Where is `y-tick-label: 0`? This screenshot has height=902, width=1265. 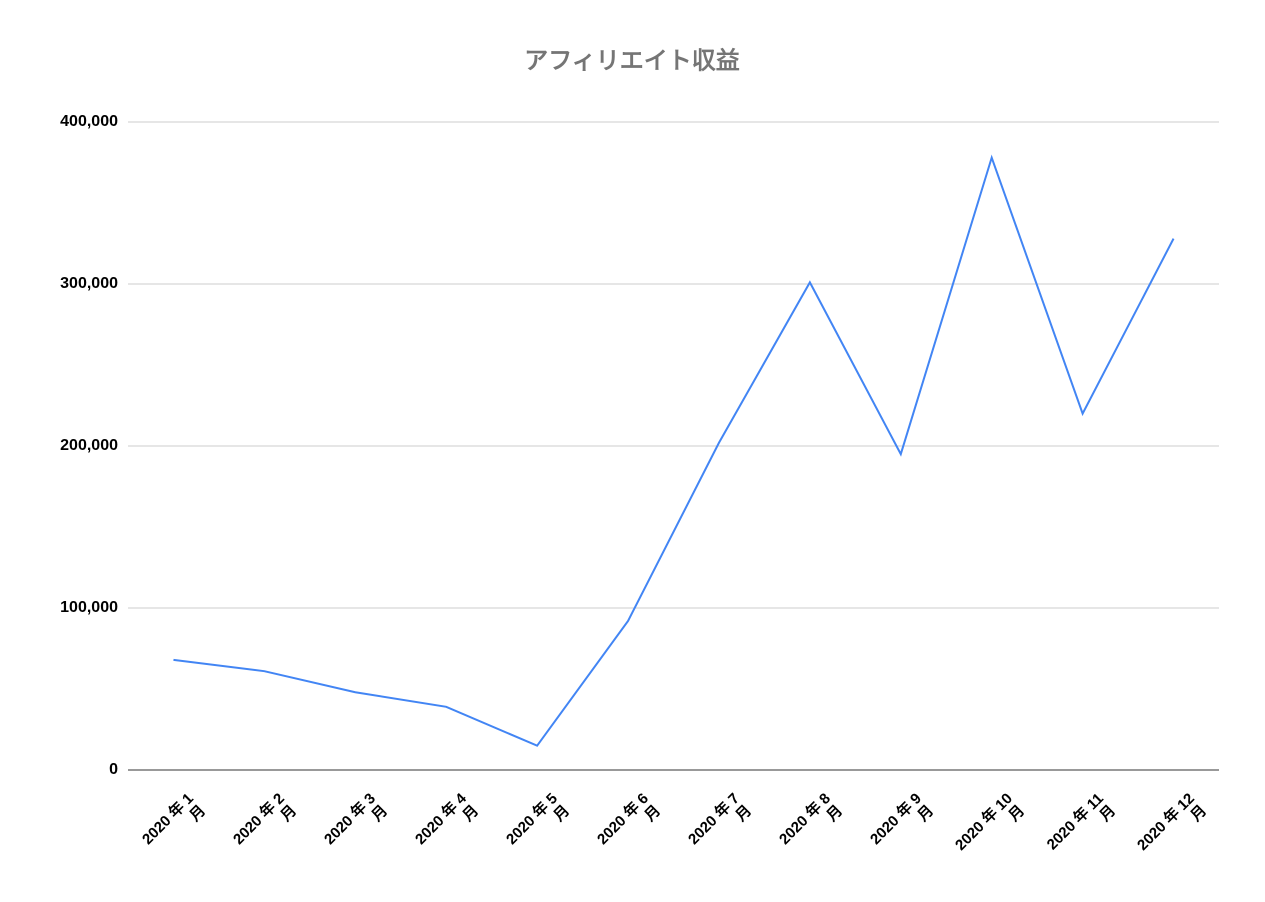
y-tick-label: 0 is located at coordinates (113, 769).